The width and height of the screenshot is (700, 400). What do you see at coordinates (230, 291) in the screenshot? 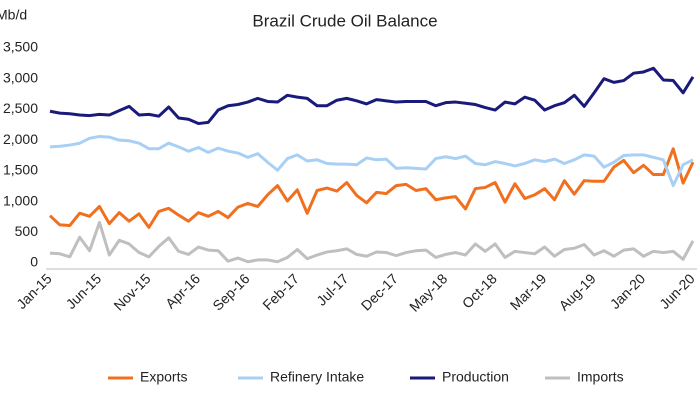
I see `x-tick-label: Sep-16` at bounding box center [230, 291].